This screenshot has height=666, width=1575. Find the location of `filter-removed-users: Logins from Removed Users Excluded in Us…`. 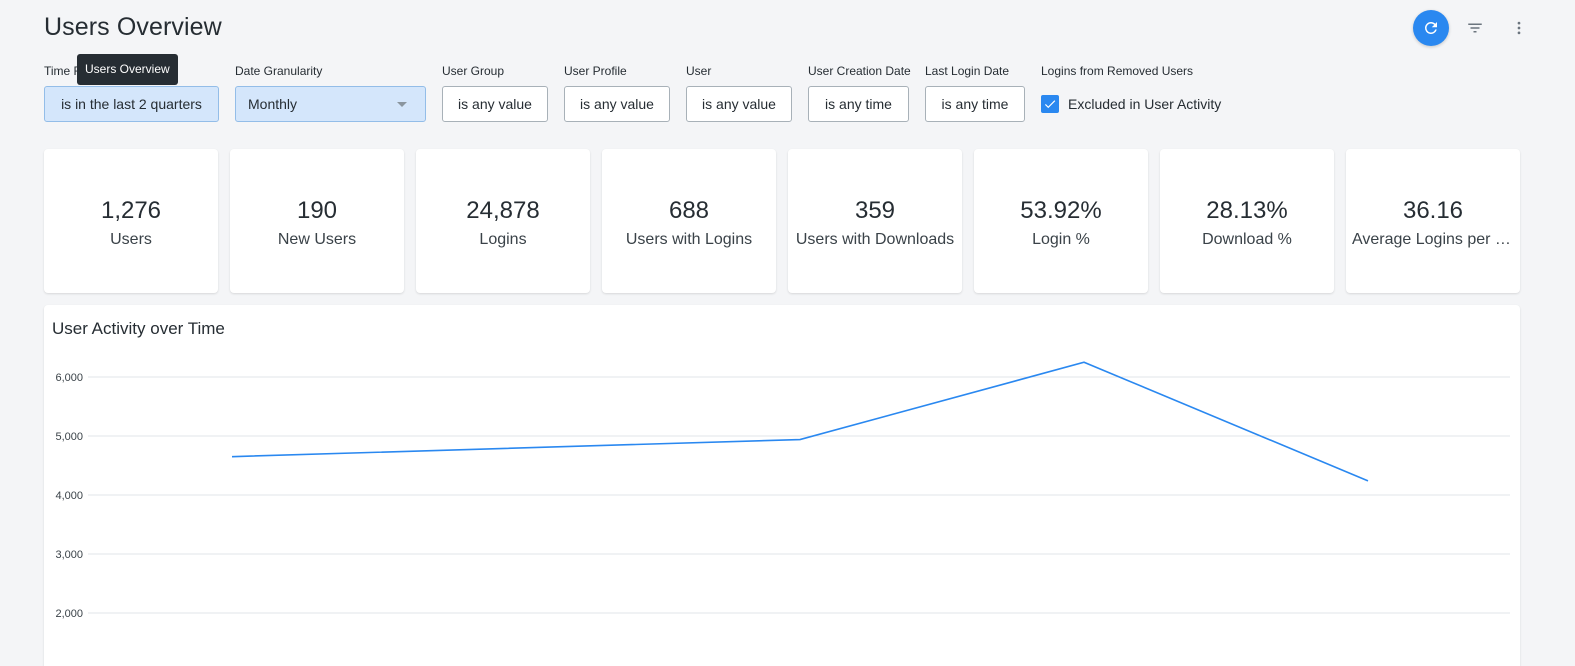

filter-removed-users: Logins from Removed Users Excluded in Us… is located at coordinates (1131, 93).